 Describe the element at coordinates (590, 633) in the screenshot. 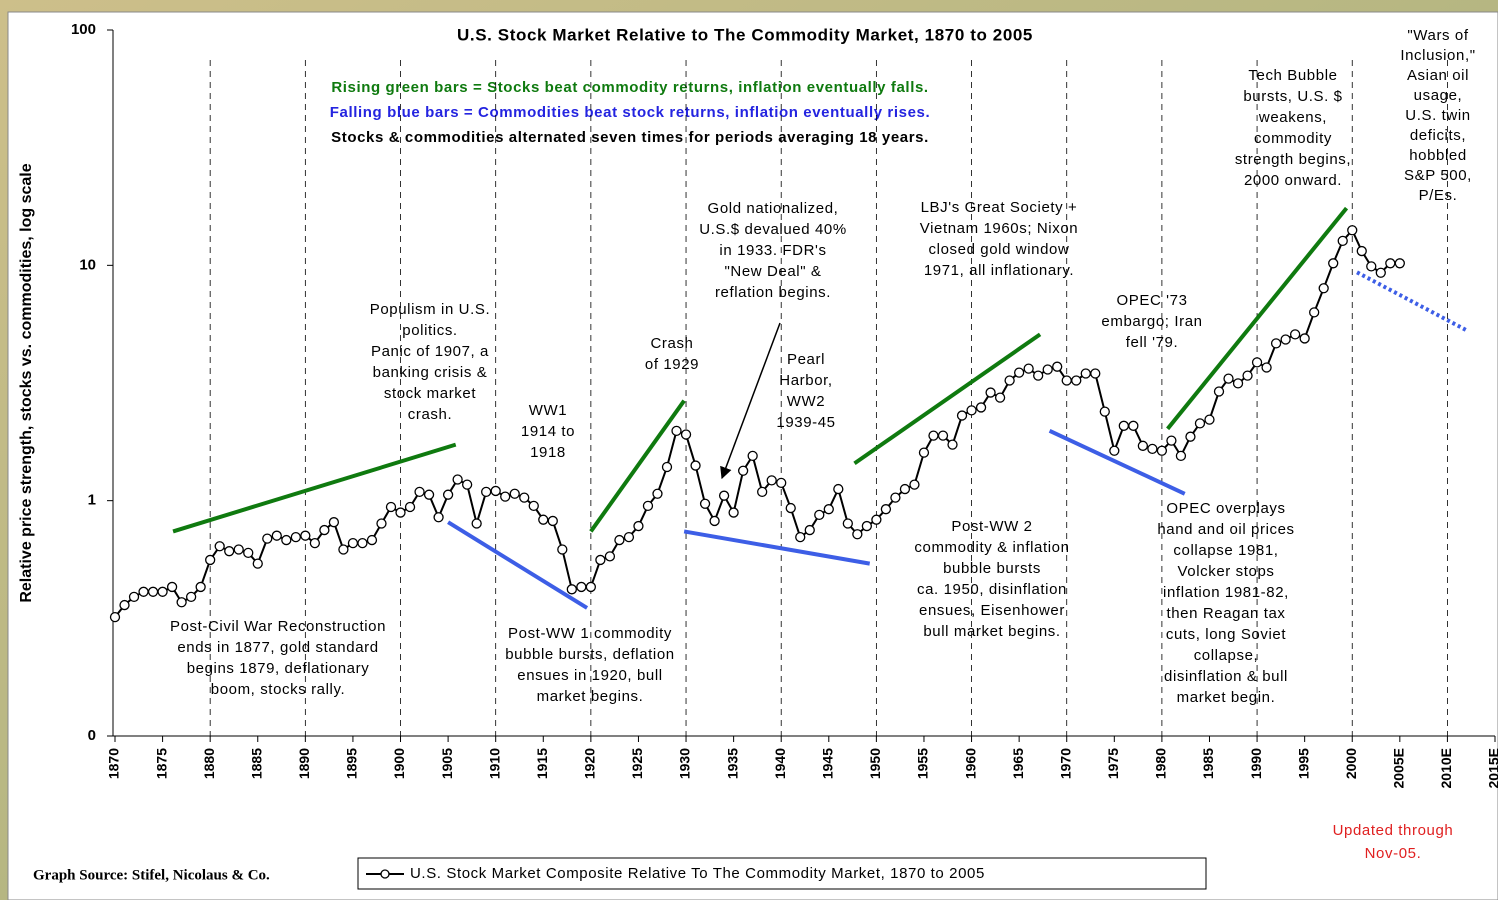

I see `annotation: Post-WW 1 commodity` at that location.